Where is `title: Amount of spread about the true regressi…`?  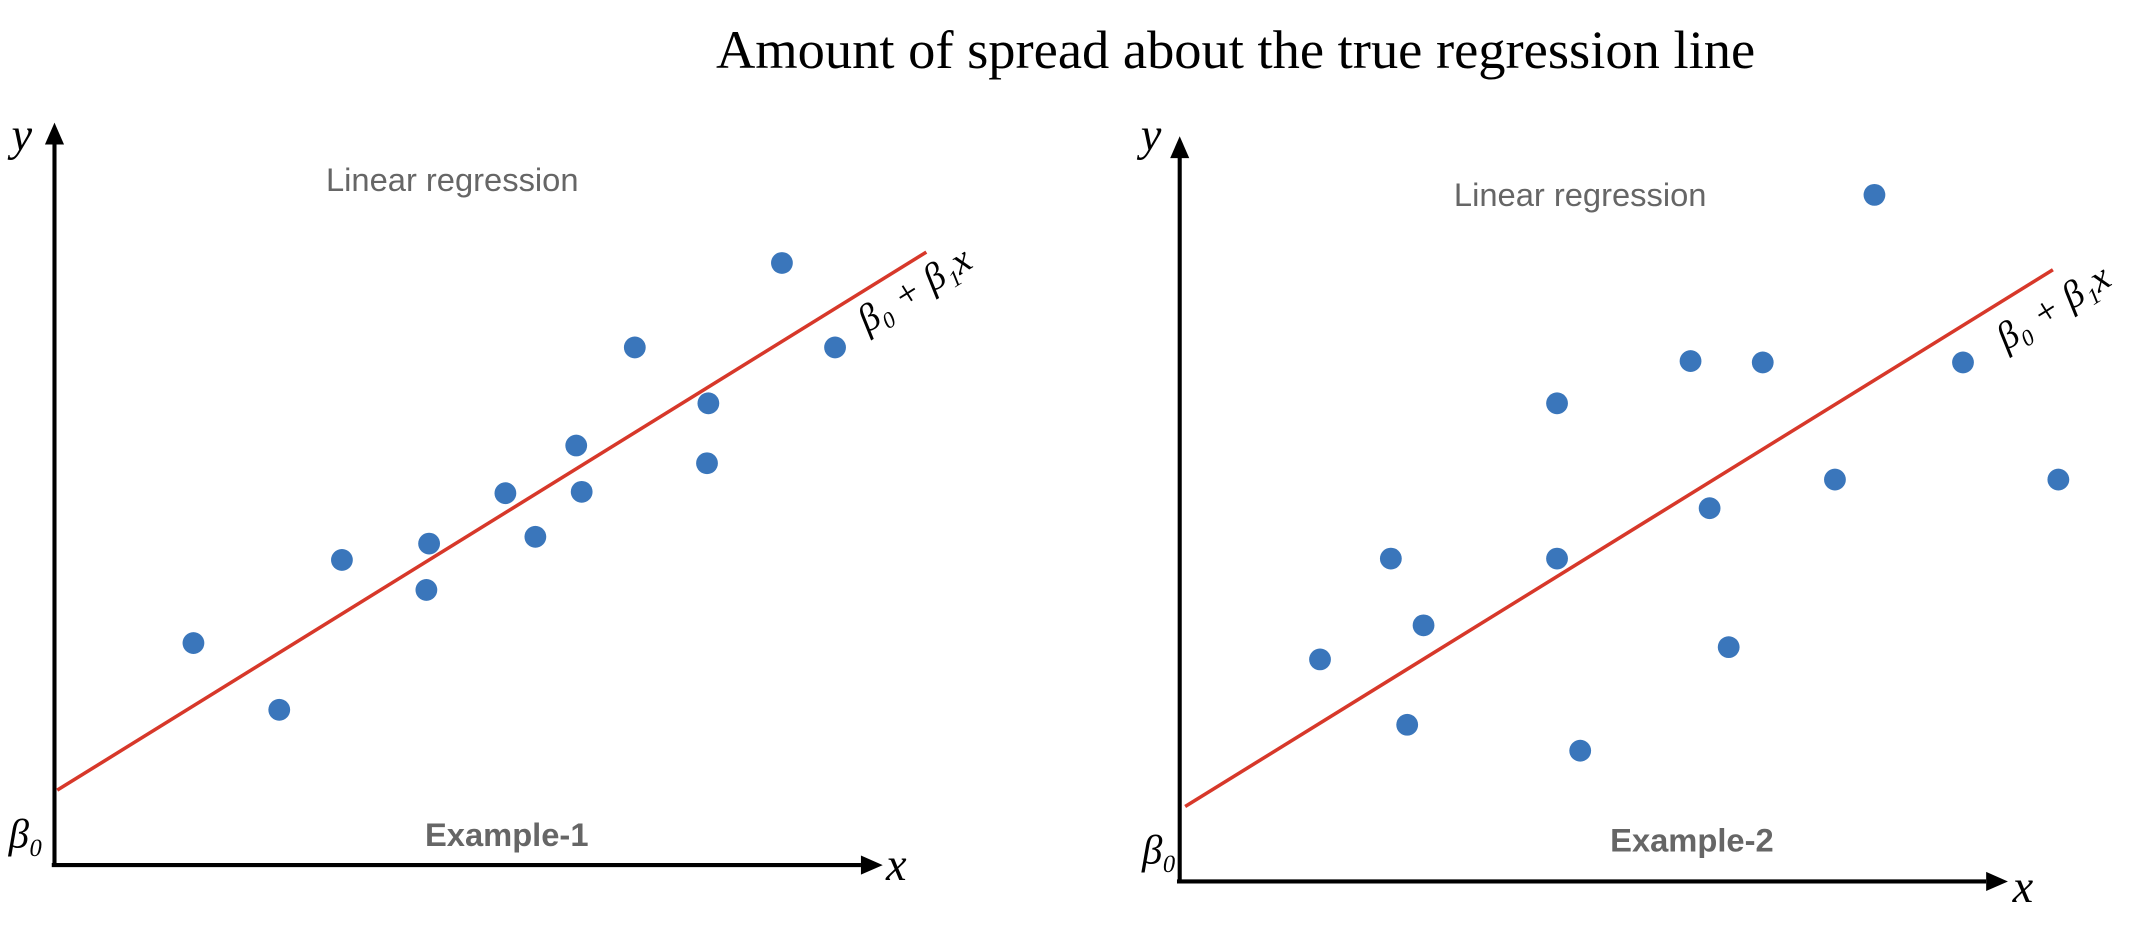
title: Amount of spread about the true regressi… is located at coordinates (1235, 49).